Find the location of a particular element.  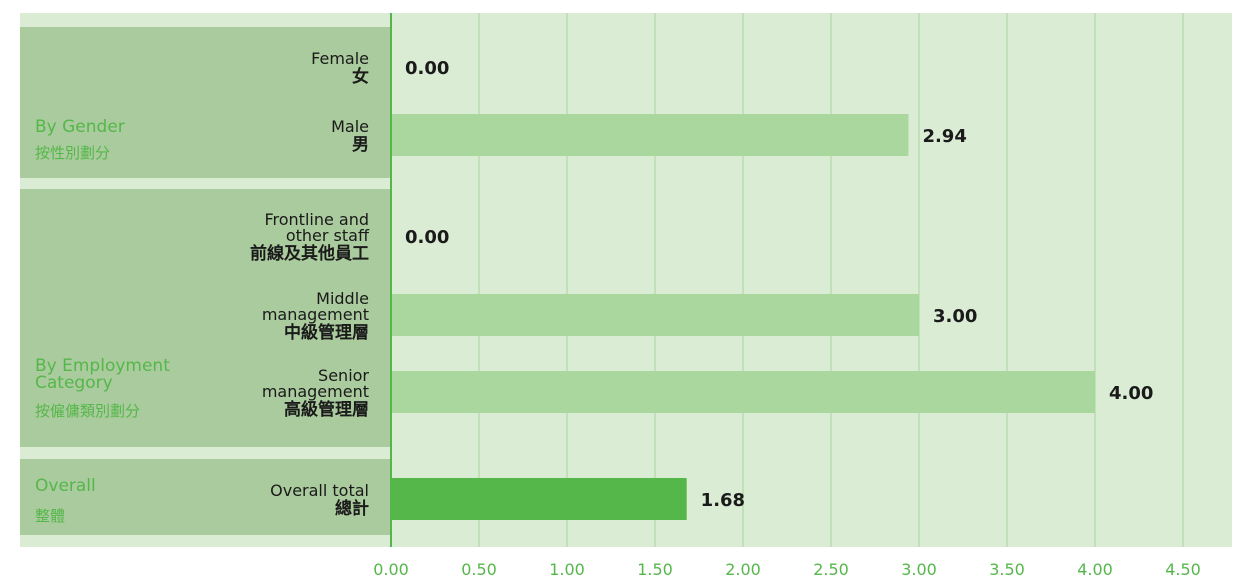

x-tick-label: 2.00 is located at coordinates (743, 569).